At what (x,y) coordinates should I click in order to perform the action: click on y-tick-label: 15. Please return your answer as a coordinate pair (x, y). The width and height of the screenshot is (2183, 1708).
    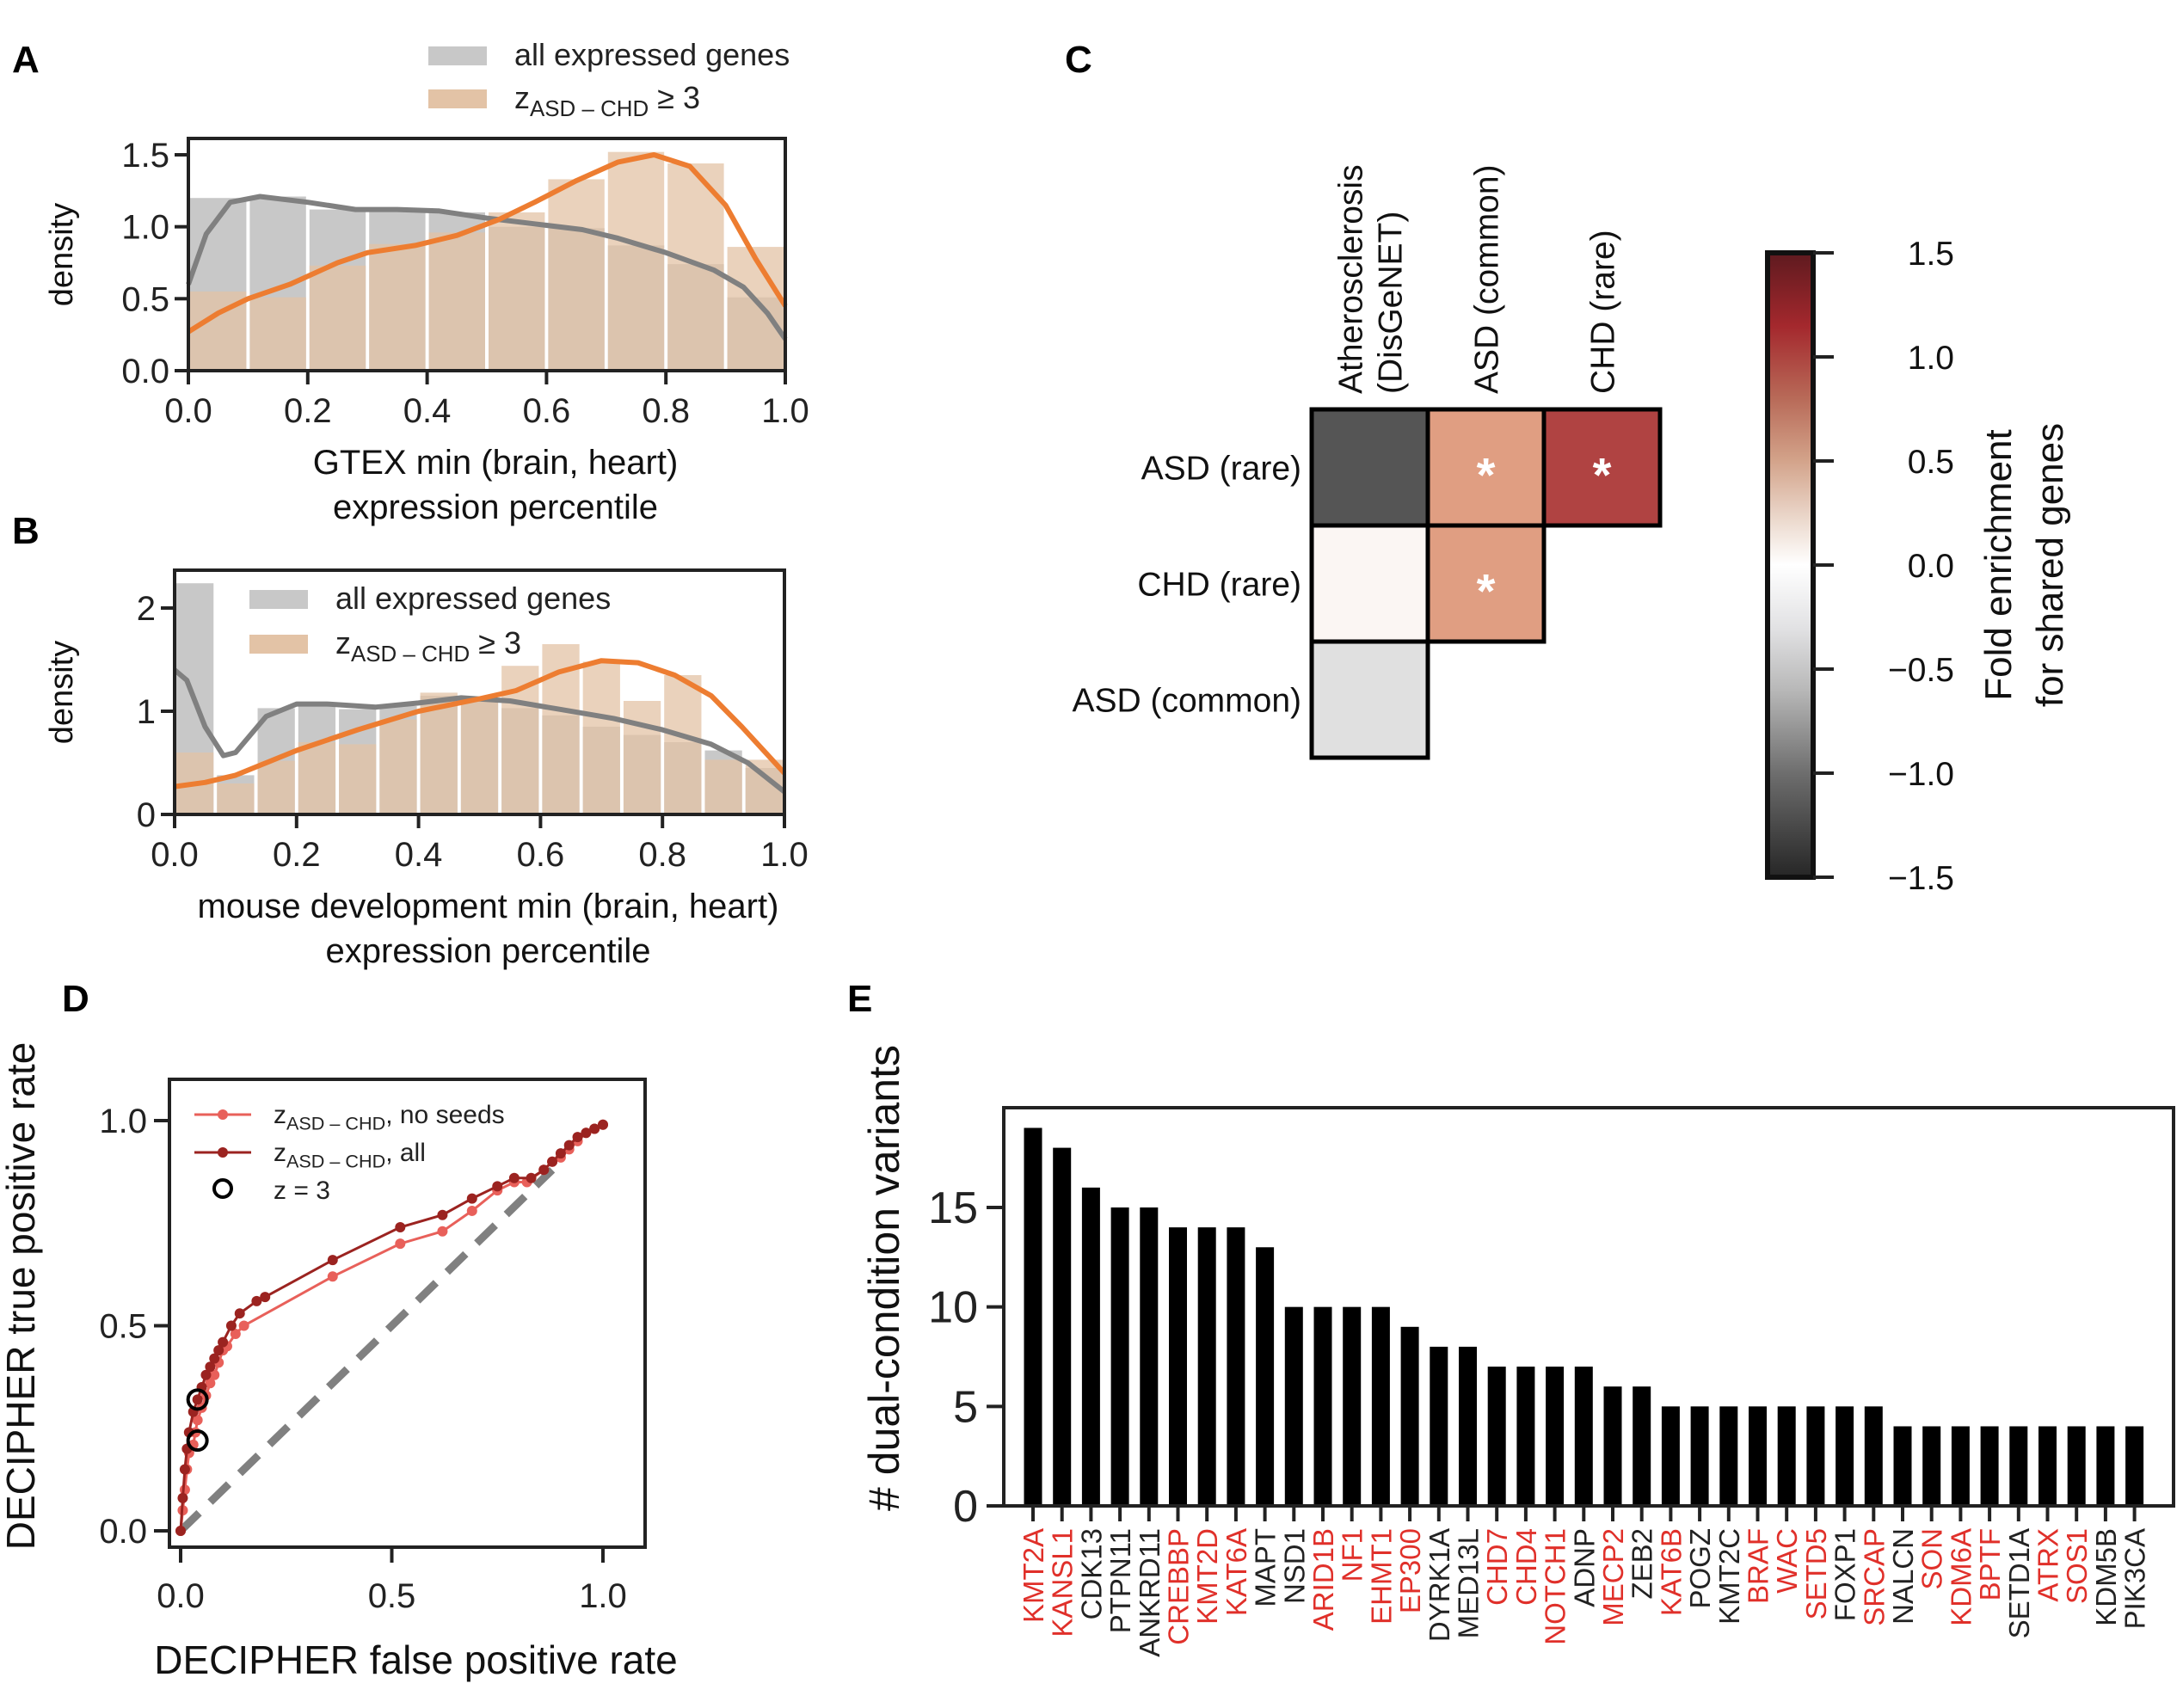
    Looking at the image, I should click on (953, 1208).